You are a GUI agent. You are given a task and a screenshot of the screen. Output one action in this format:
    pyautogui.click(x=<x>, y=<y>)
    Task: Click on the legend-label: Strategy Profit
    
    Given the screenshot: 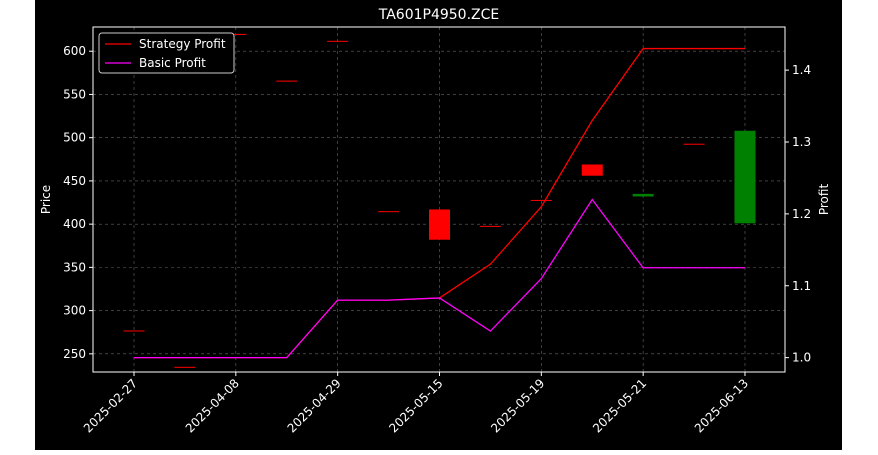 What is the action you would take?
    pyautogui.click(x=182, y=44)
    